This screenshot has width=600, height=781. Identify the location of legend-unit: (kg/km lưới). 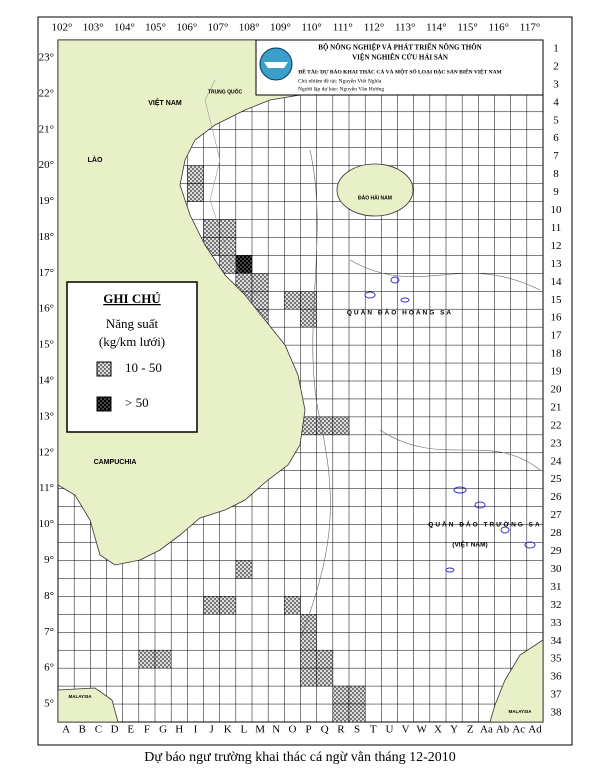
(132, 341).